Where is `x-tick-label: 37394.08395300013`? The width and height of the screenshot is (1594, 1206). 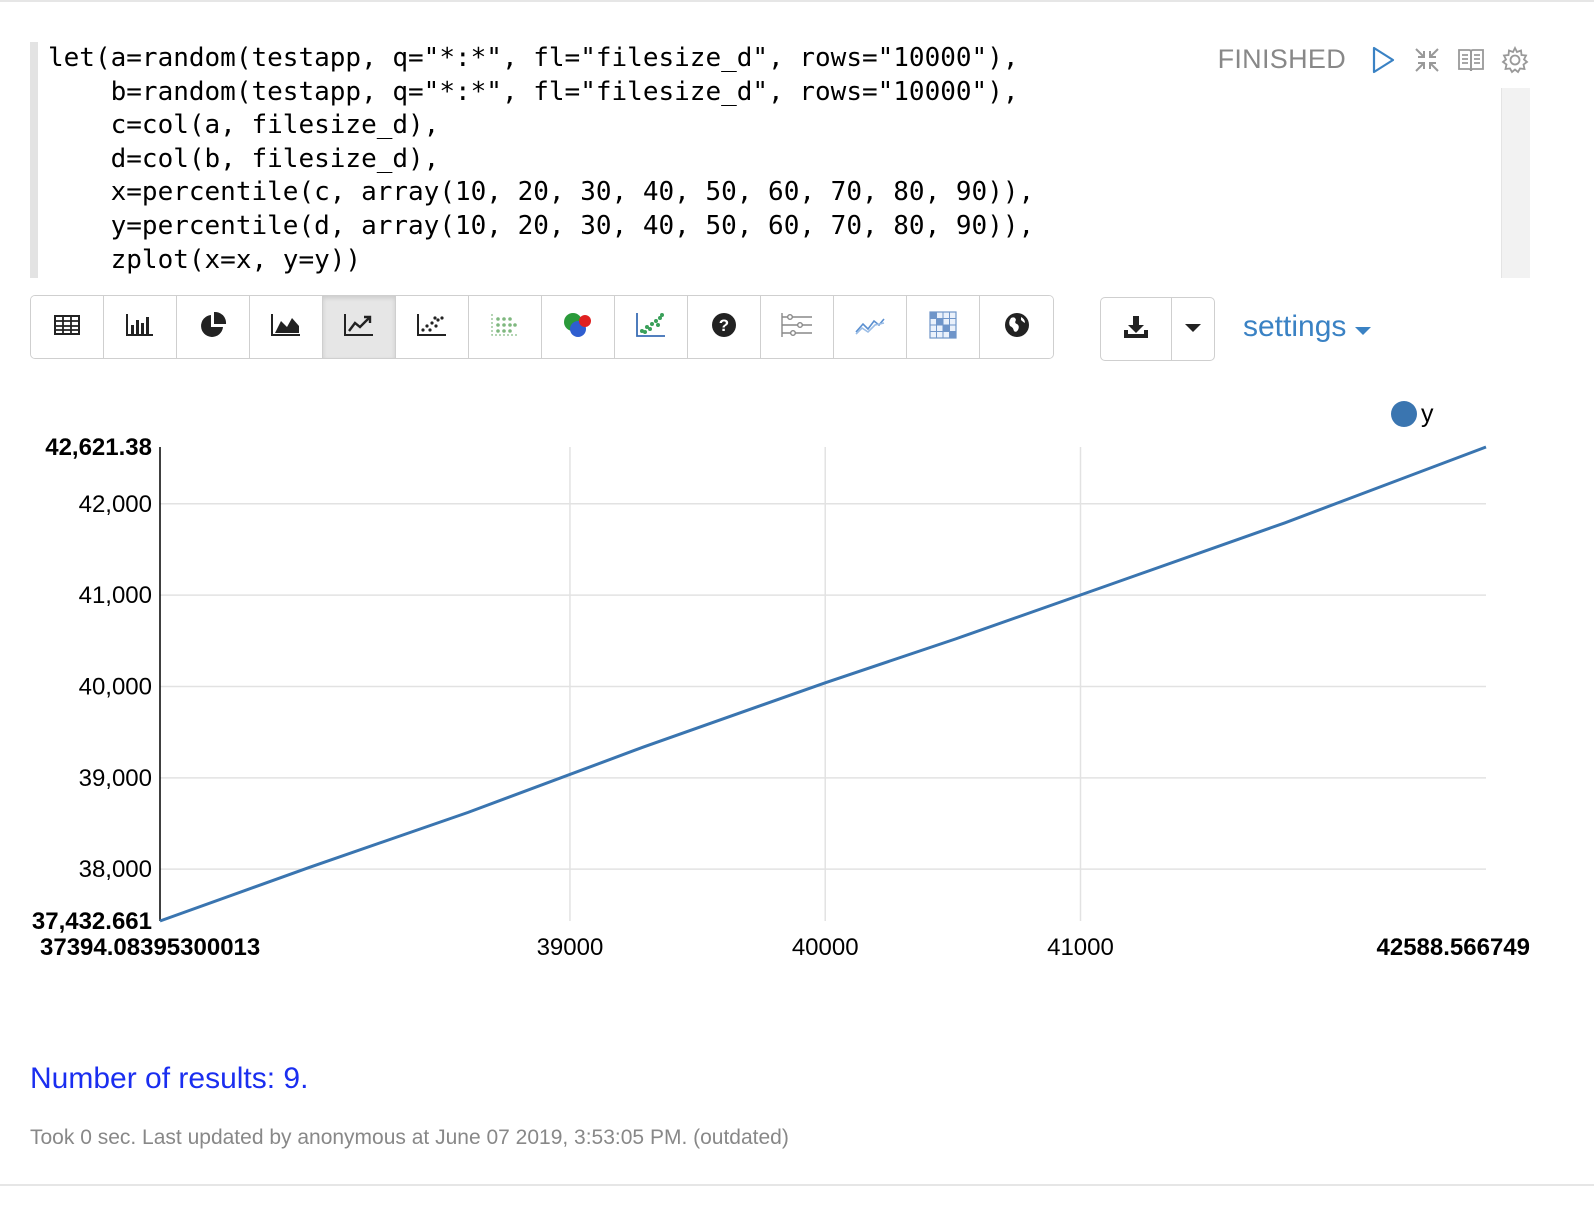 x-tick-label: 37394.08395300013 is located at coordinates (150, 947).